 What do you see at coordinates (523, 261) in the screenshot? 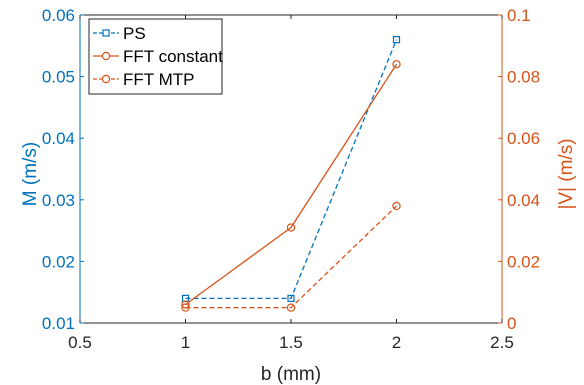
I see `y-right-tick-label: 0.02` at bounding box center [523, 261].